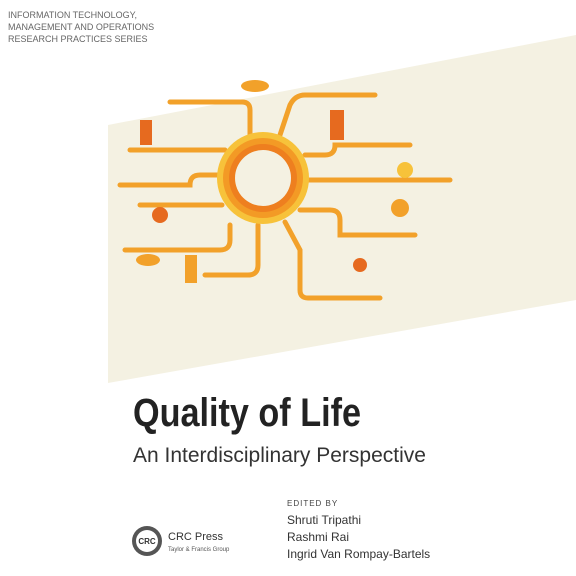 The width and height of the screenshot is (576, 576). Describe the element at coordinates (279, 455) in the screenshot. I see `subtitle: An Interdisciplinary Perspective` at that location.